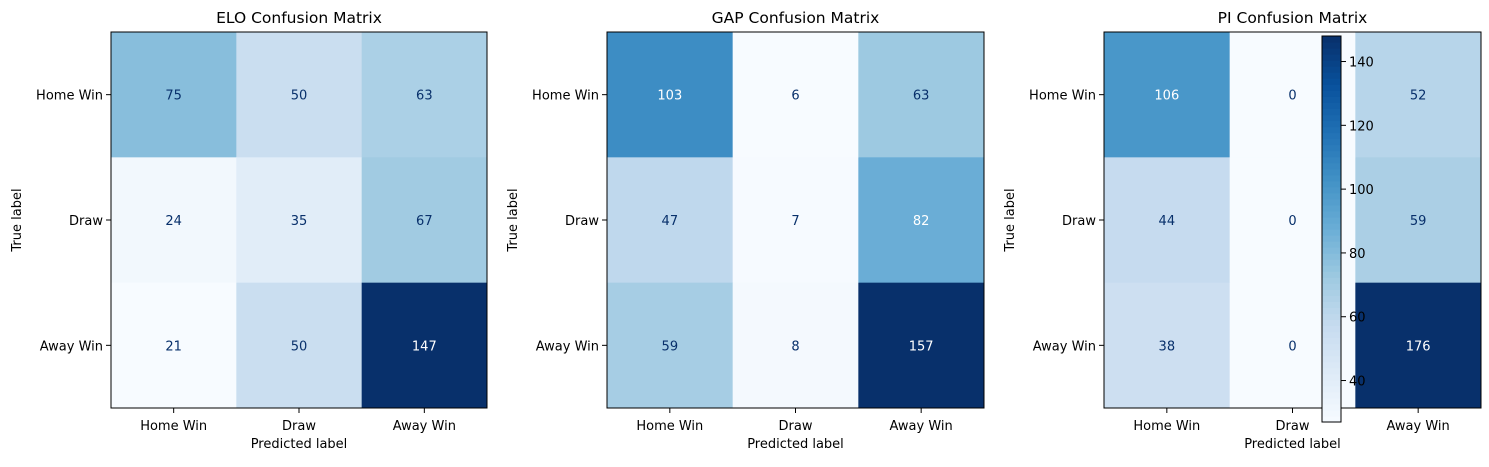 The height and width of the screenshot is (467, 1489). I want to click on colorbar-tick-label: 140, so click(1361, 63).